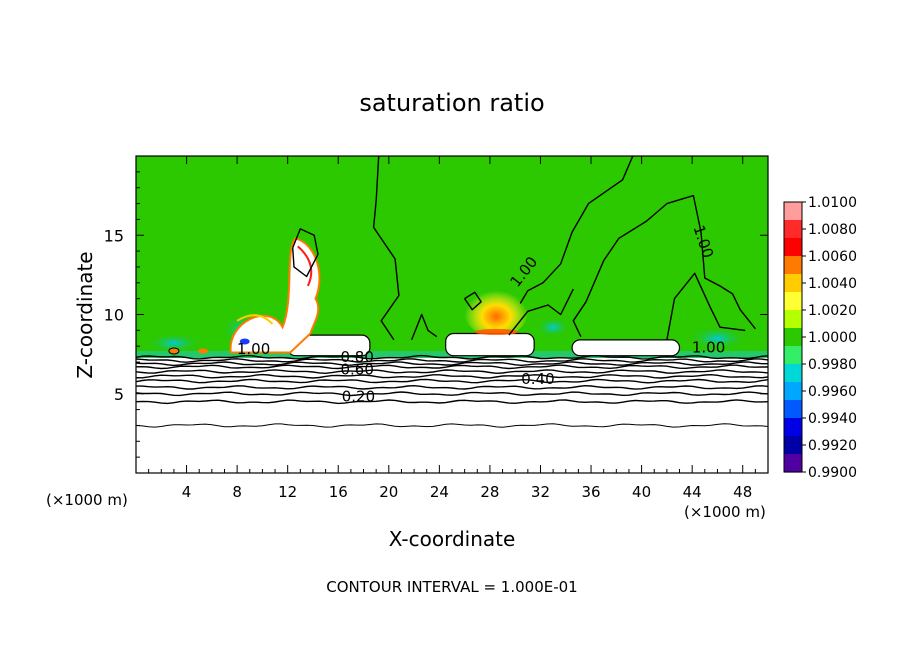 The image size is (904, 654). What do you see at coordinates (832, 257) in the screenshot?
I see `colorbar-label: 1.0060` at bounding box center [832, 257].